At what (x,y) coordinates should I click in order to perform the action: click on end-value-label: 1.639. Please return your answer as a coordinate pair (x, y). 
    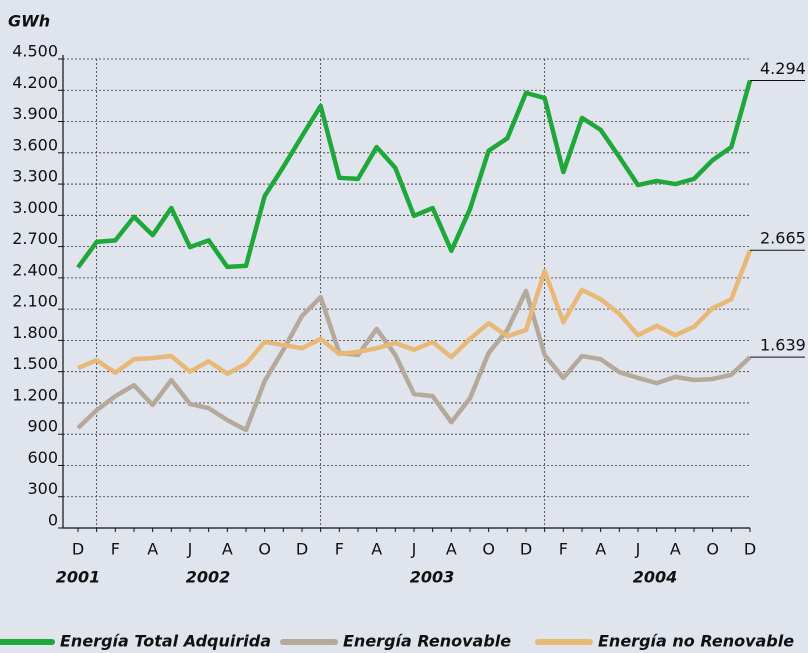
    Looking at the image, I should click on (783, 345).